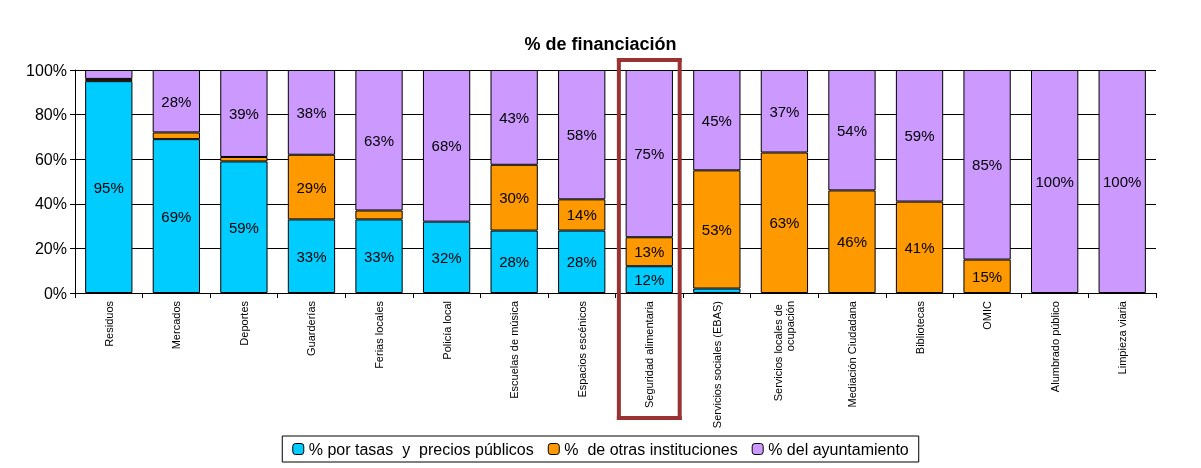 This screenshot has width=1201, height=468. What do you see at coordinates (600, 44) in the screenshot?
I see `chart-title: % de financiación` at bounding box center [600, 44].